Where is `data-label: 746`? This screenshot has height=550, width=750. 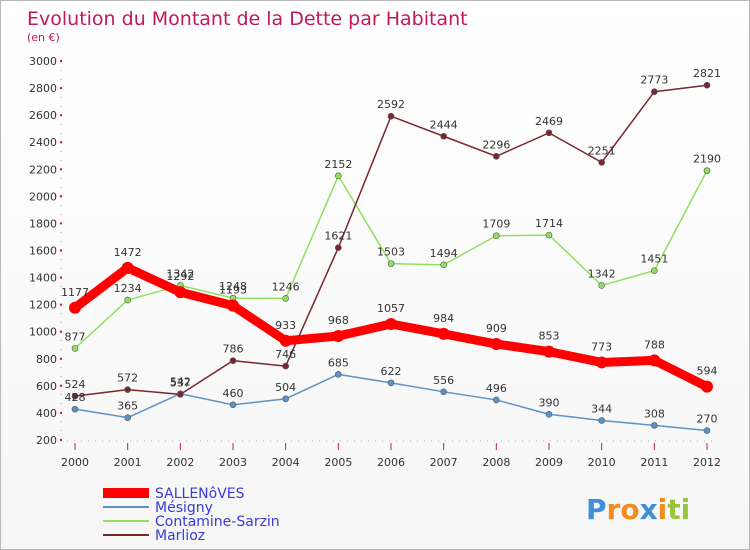
data-label: 746 is located at coordinates (285, 354).